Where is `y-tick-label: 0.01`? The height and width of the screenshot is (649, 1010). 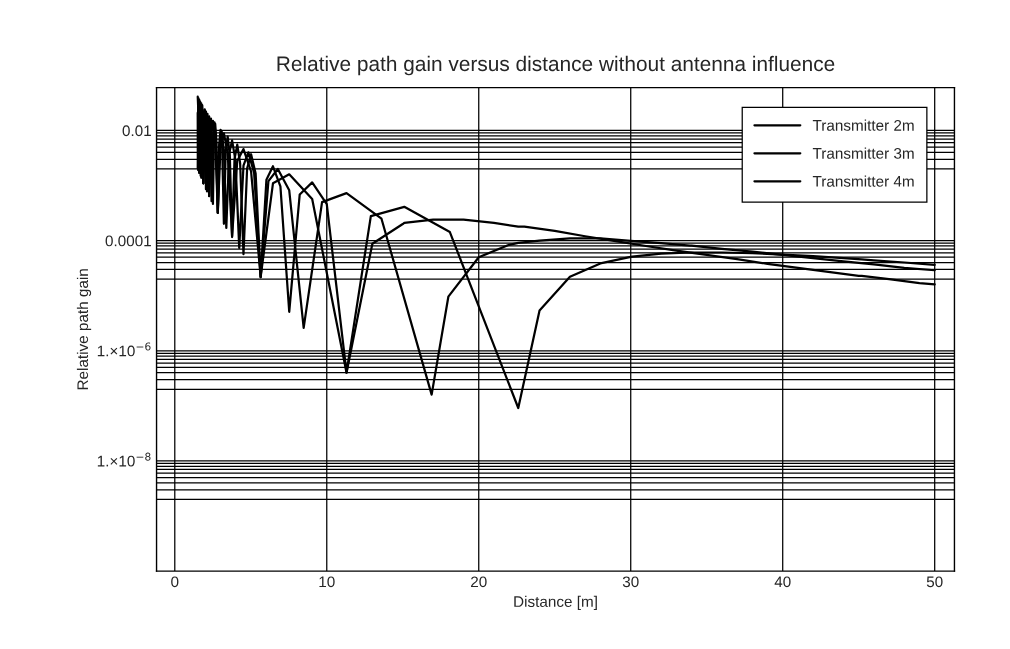 y-tick-label: 0.01 is located at coordinates (136, 131).